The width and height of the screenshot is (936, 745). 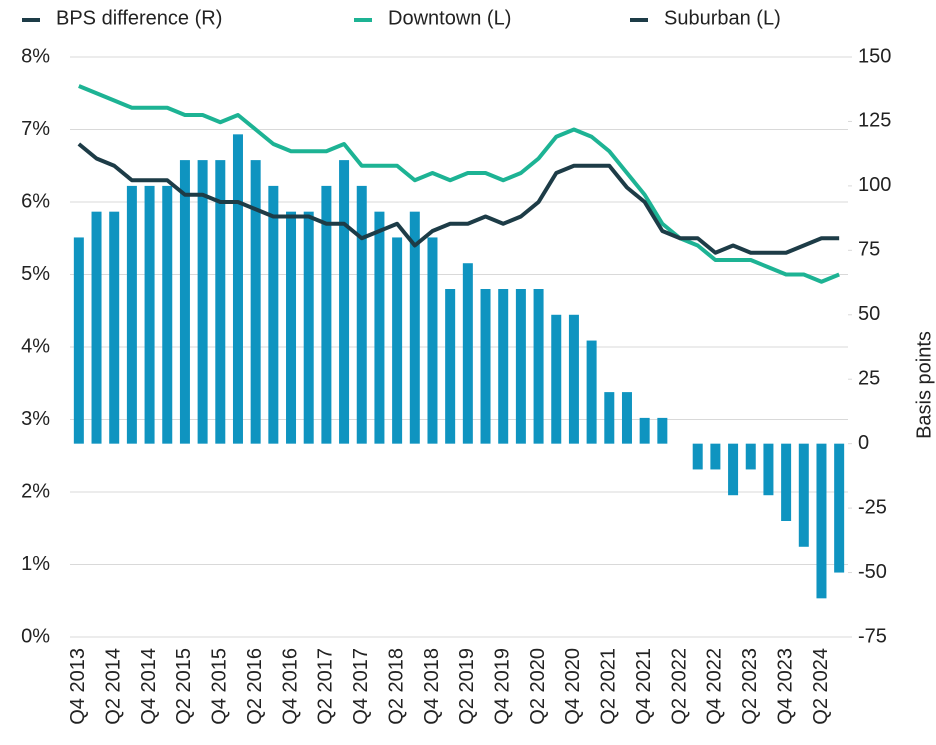 What do you see at coordinates (149, 686) in the screenshot?
I see `x-tick-label: Q4 2014` at bounding box center [149, 686].